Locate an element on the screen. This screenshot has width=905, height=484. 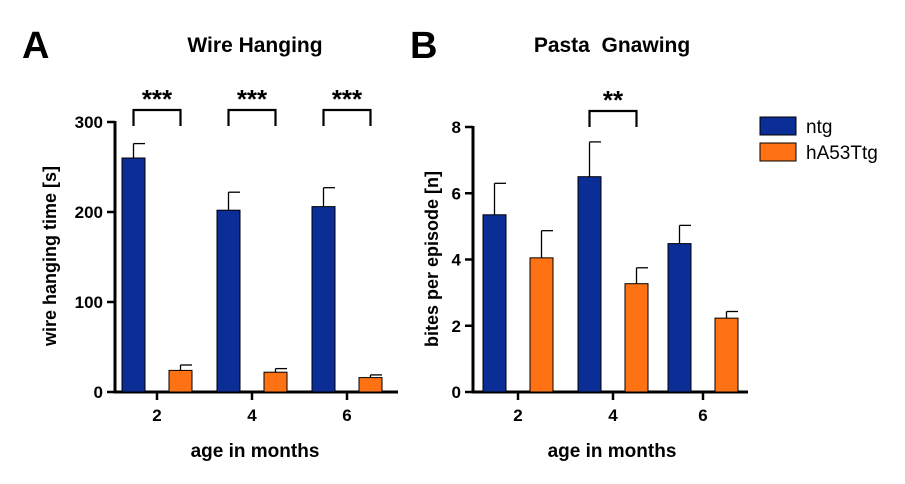
significance-label: ** is located at coordinates (613, 100).